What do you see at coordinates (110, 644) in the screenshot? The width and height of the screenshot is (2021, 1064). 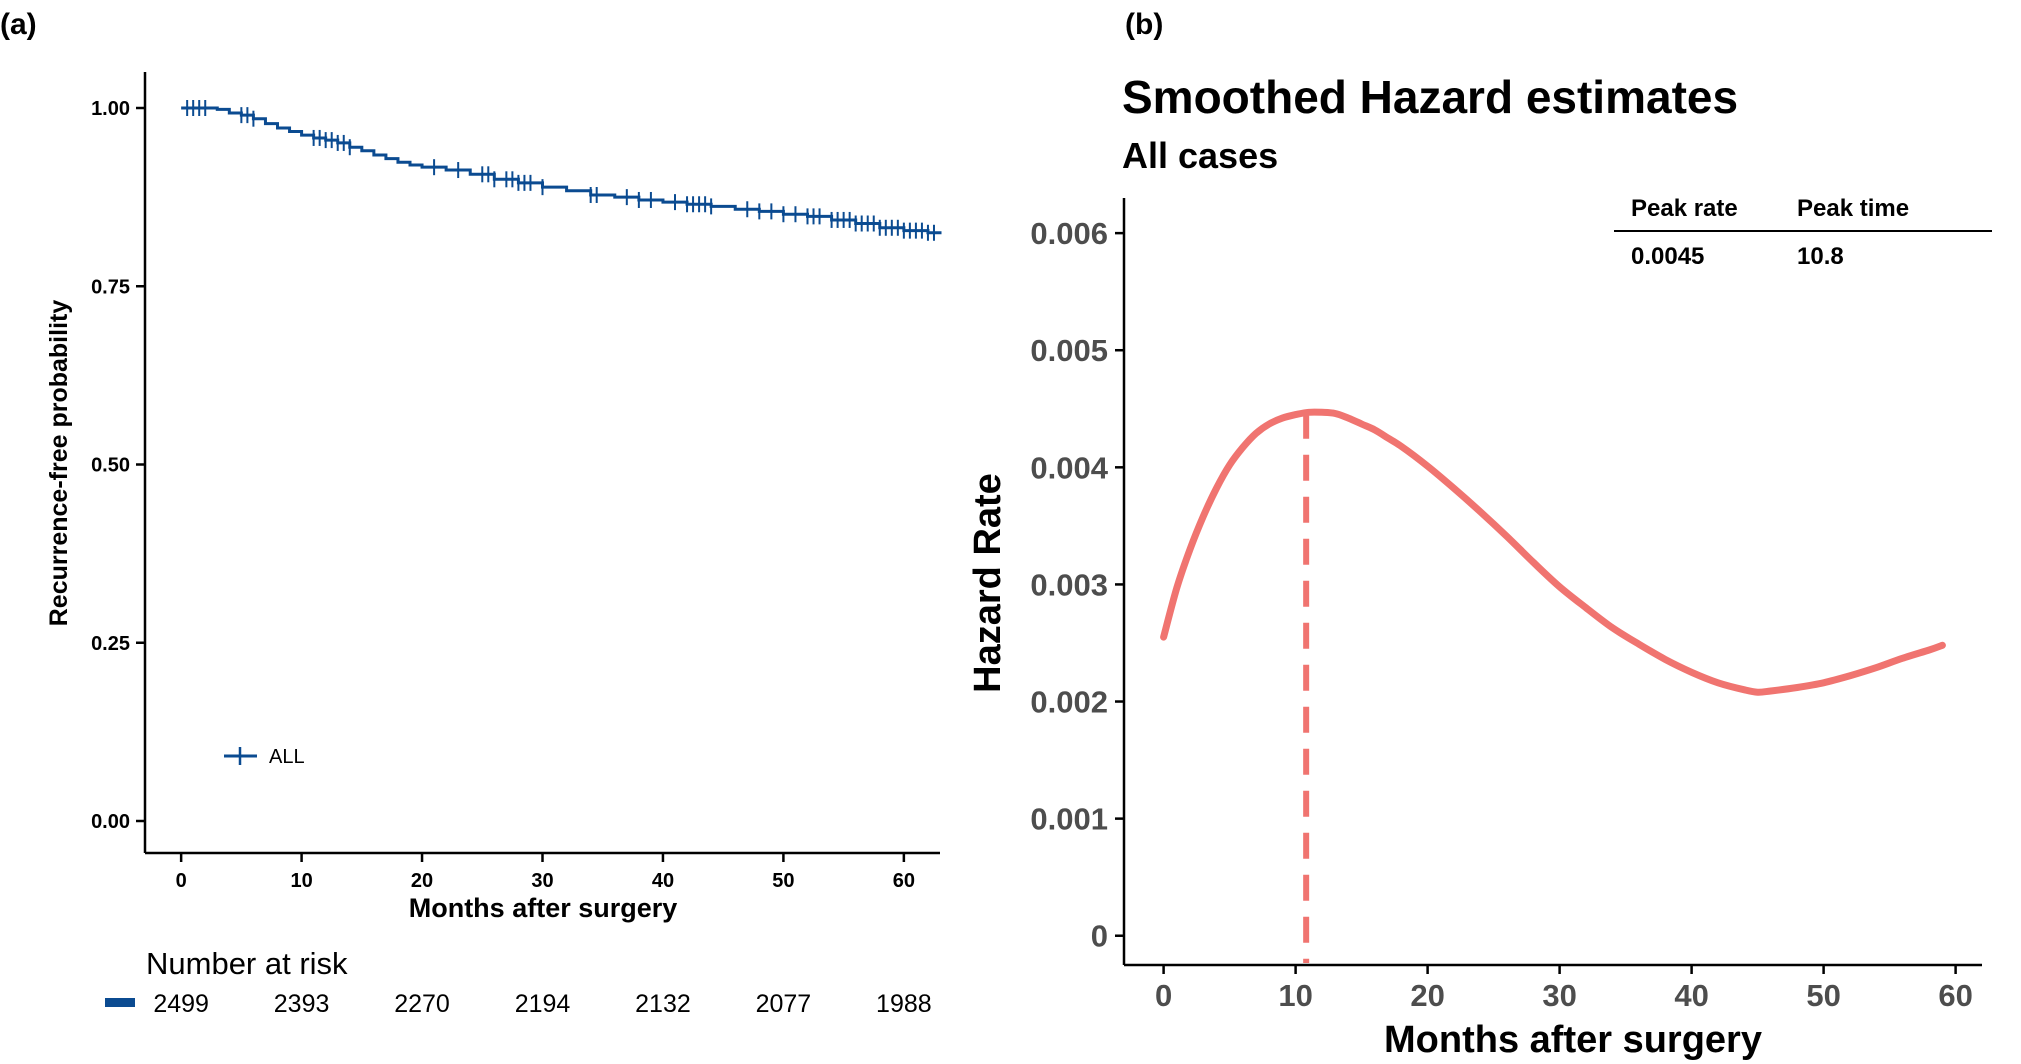 I see `km-y-tick-label: 0.25` at bounding box center [110, 644].